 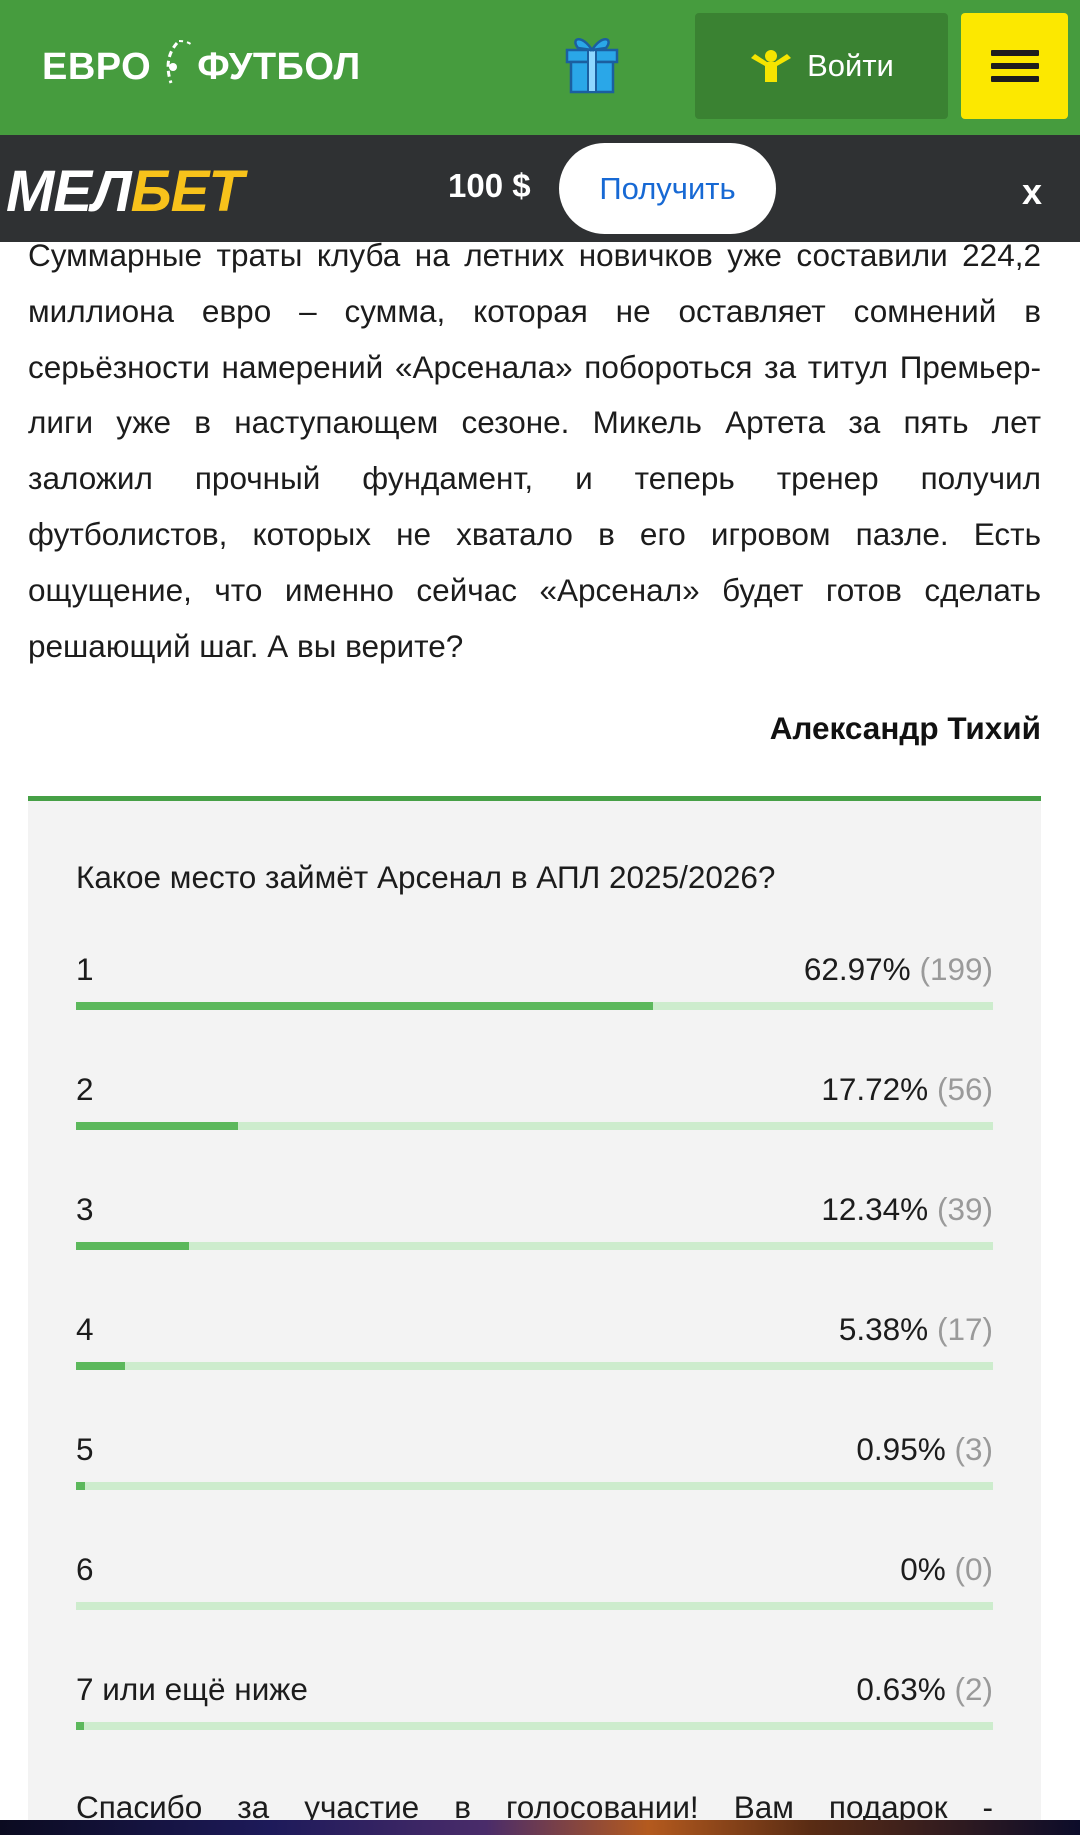 What do you see at coordinates (956, 969) in the screenshot?
I see `poll-option-count: (199)` at bounding box center [956, 969].